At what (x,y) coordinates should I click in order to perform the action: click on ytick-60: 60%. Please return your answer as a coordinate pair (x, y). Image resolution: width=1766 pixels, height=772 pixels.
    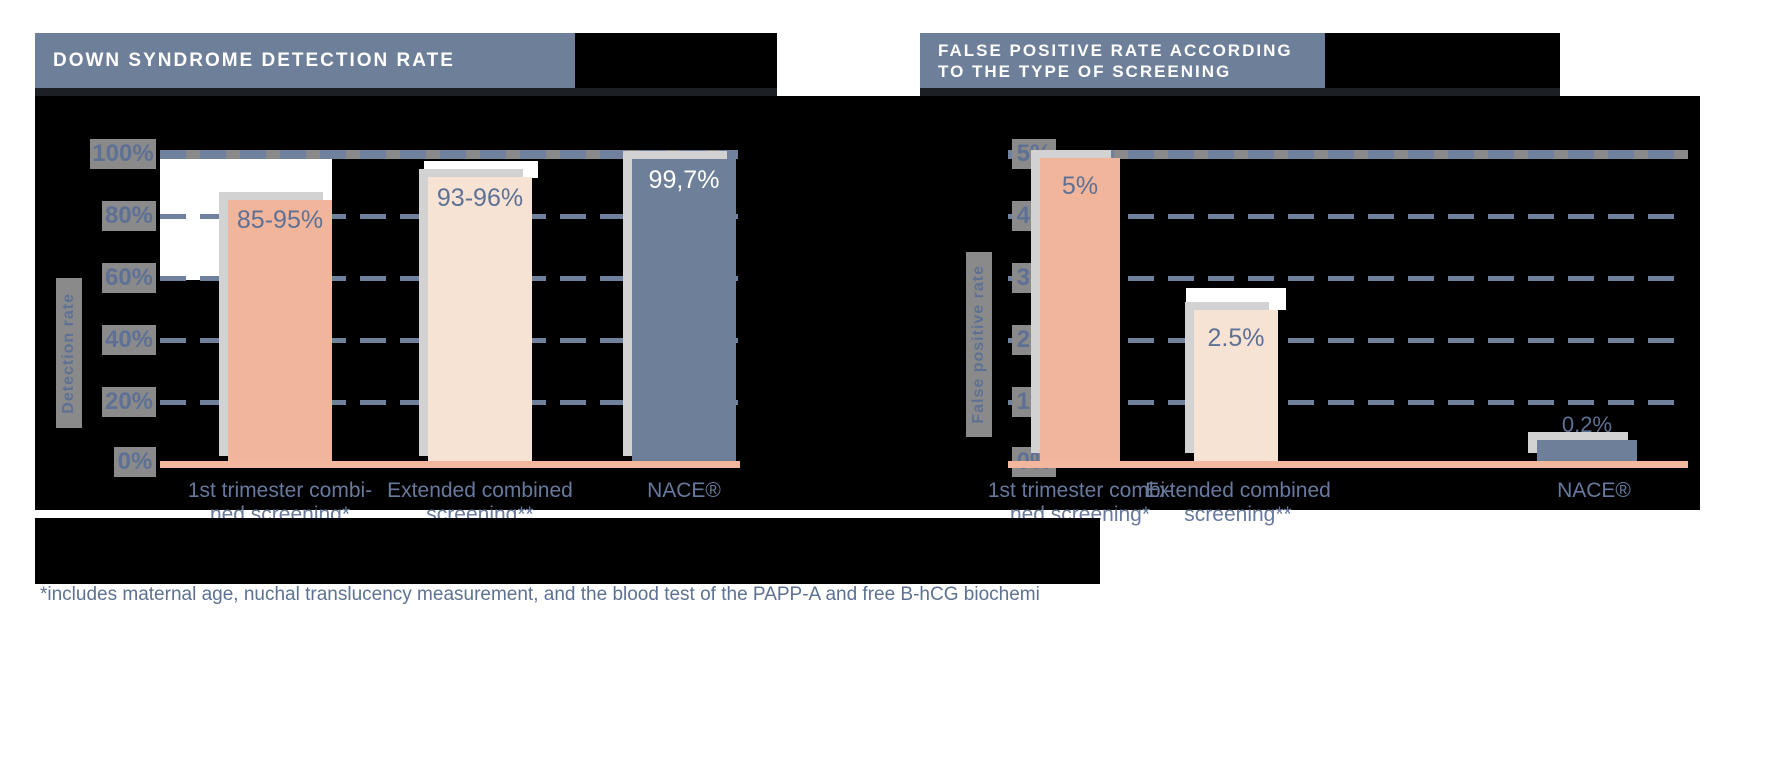
    Looking at the image, I should click on (129, 278).